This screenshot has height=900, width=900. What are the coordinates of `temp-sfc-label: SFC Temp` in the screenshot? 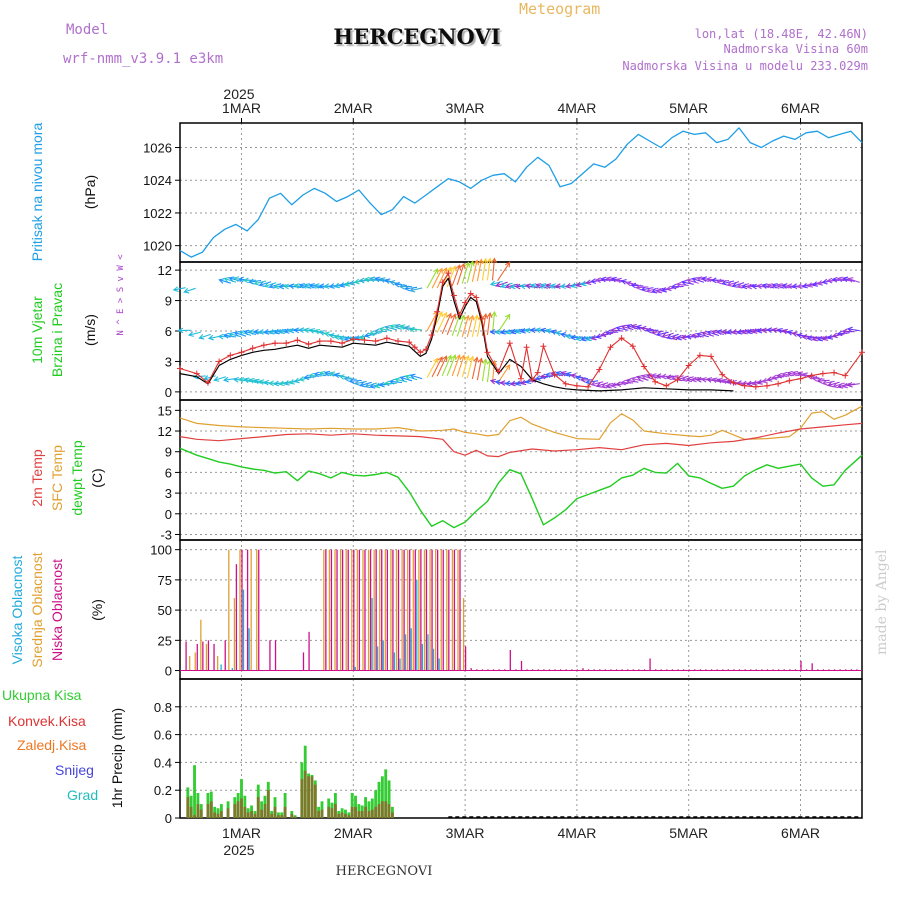 It's located at (57, 478).